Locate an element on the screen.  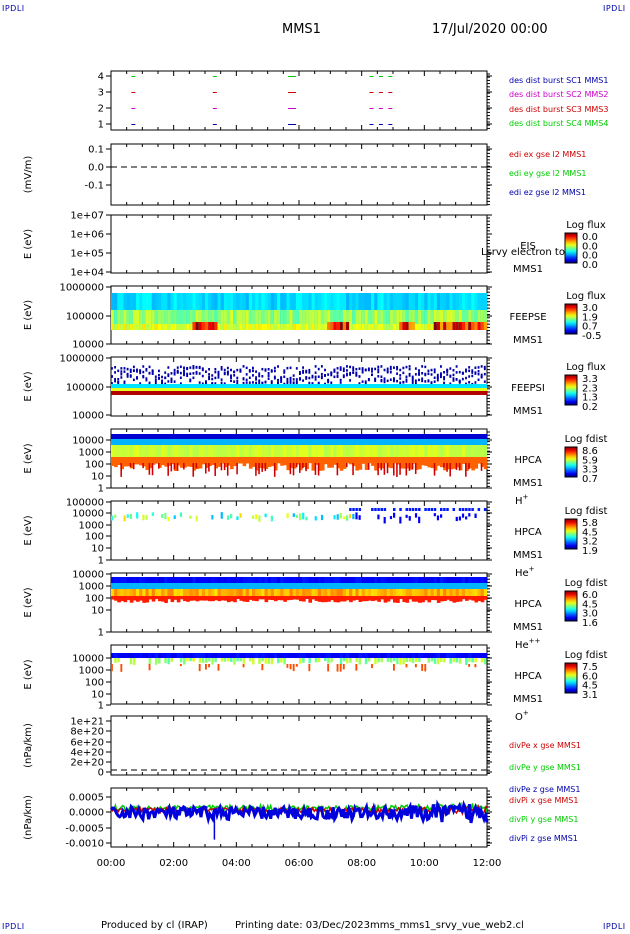
legend-entry: divPe y gse MMS1 is located at coordinates (545, 767).